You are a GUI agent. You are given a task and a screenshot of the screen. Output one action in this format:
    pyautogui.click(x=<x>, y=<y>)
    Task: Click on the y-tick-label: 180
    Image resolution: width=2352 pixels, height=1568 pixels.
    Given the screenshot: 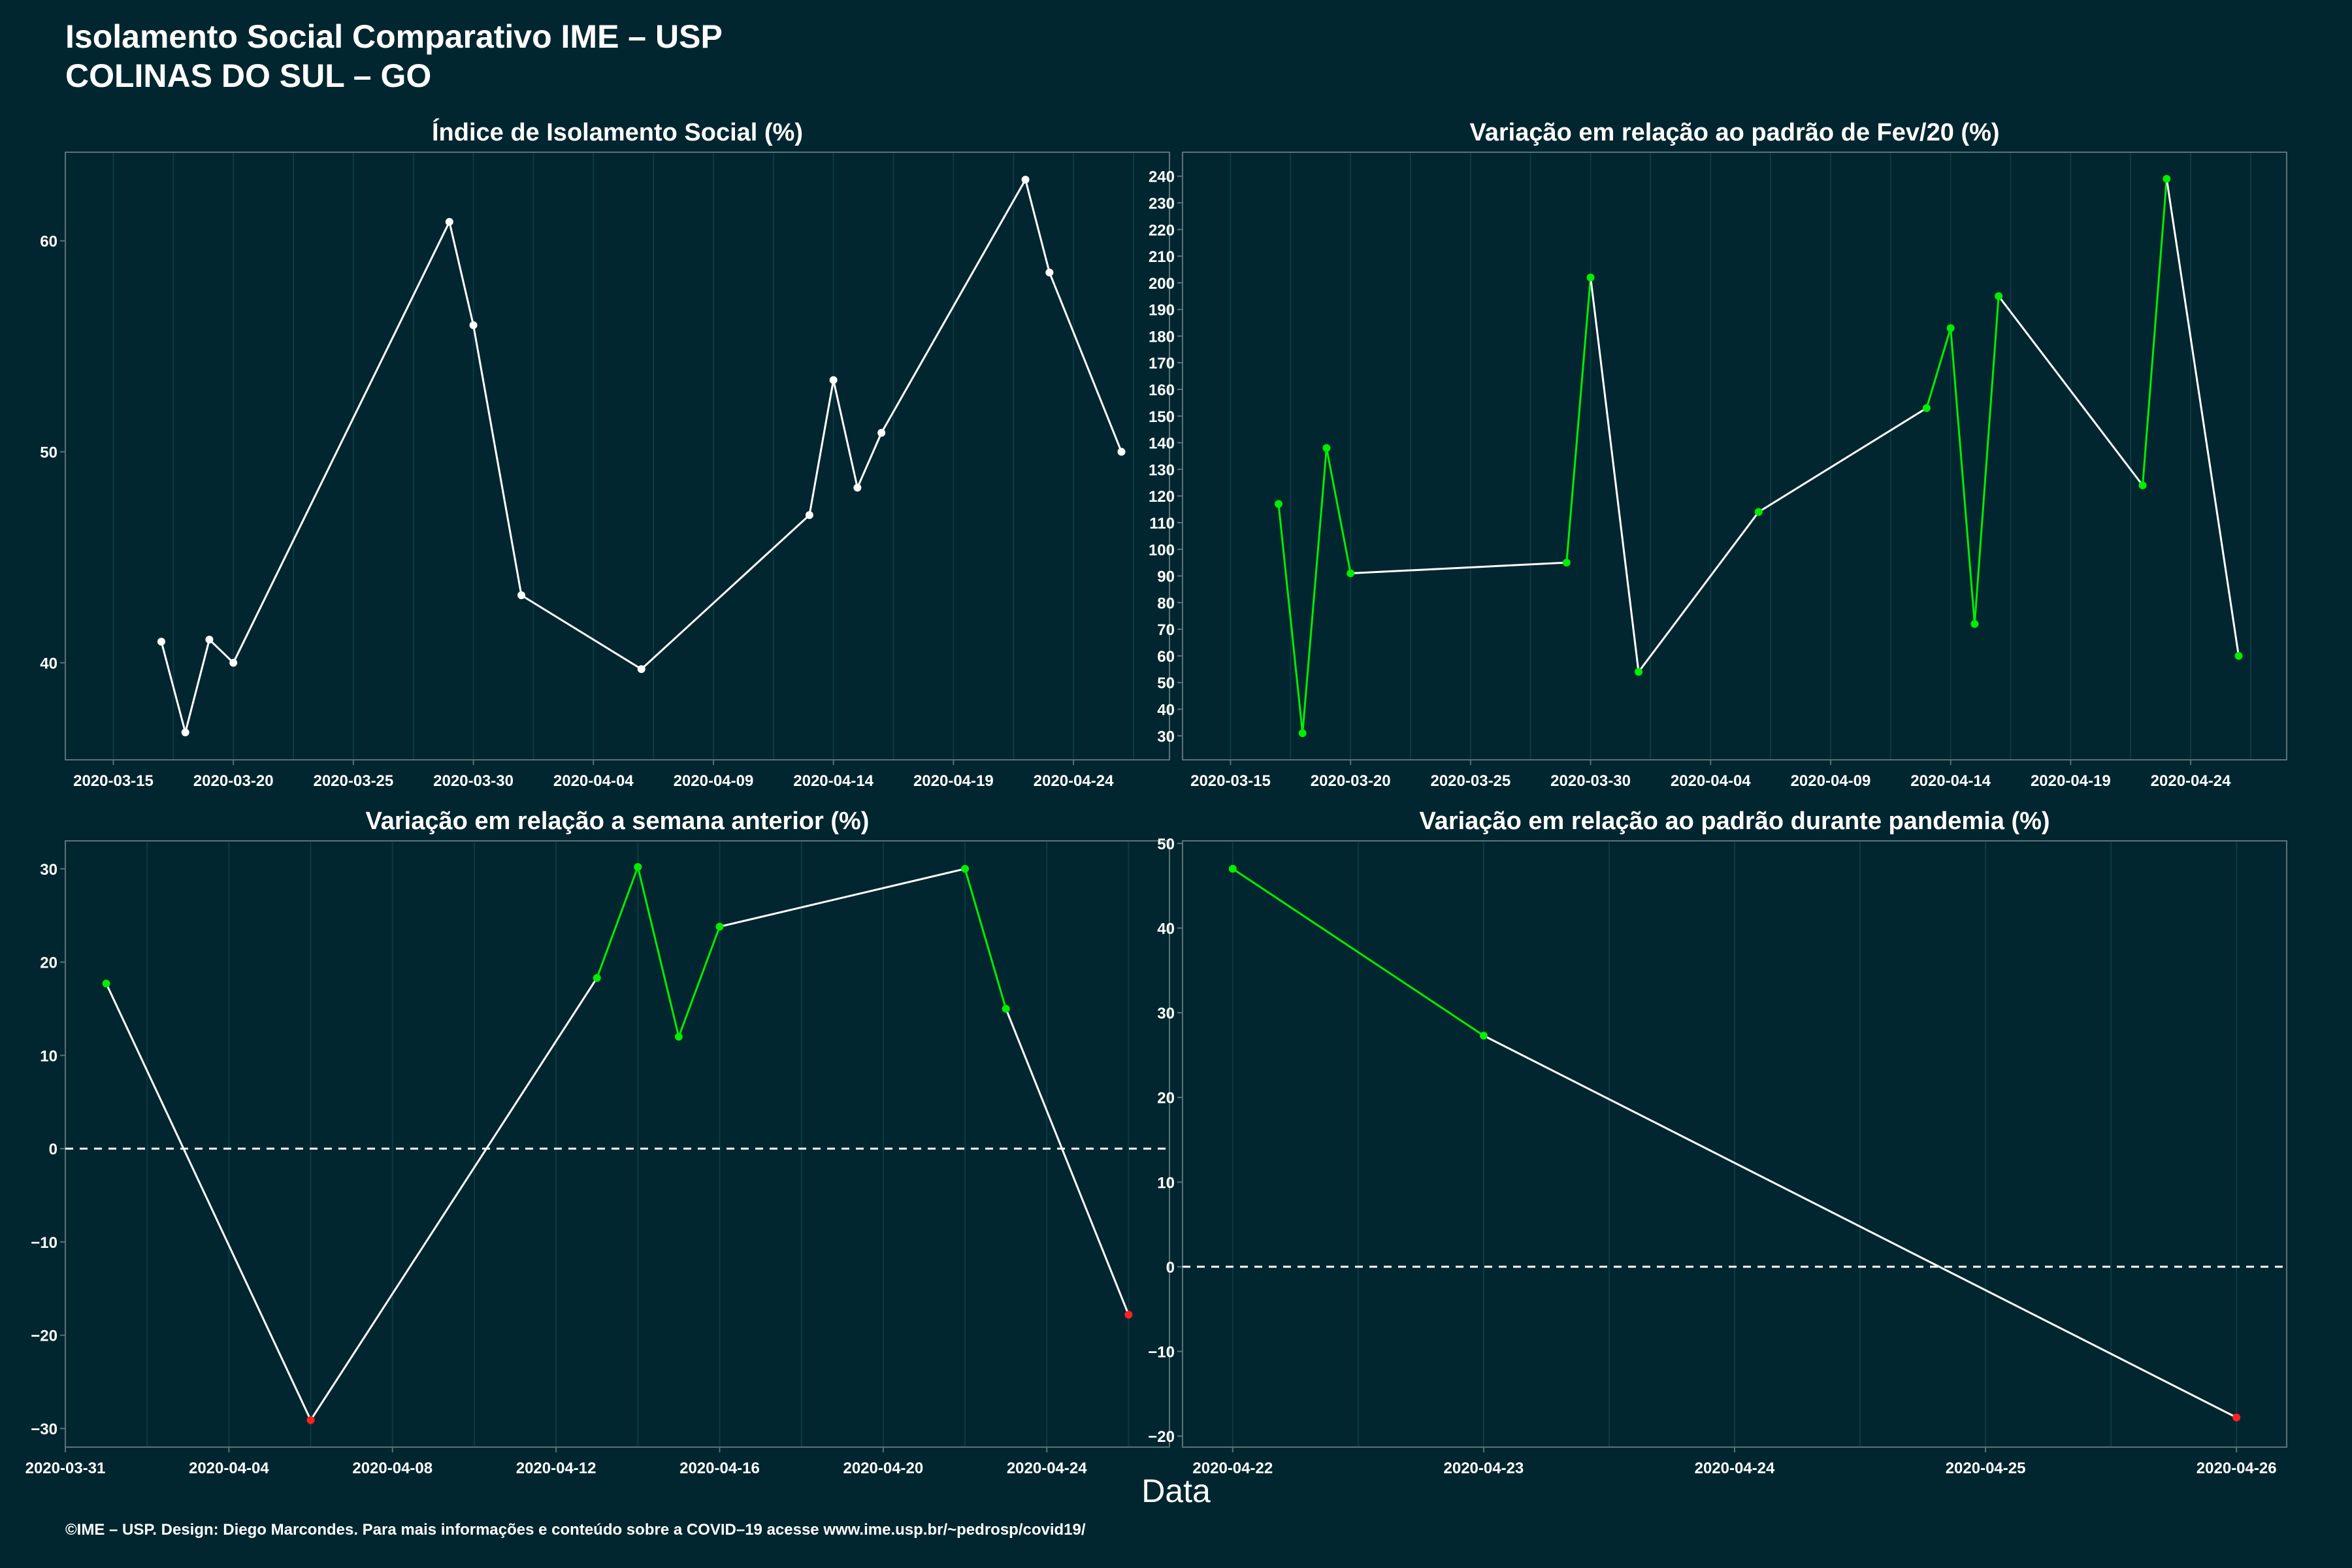 What is the action you would take?
    pyautogui.click(x=1162, y=337)
    